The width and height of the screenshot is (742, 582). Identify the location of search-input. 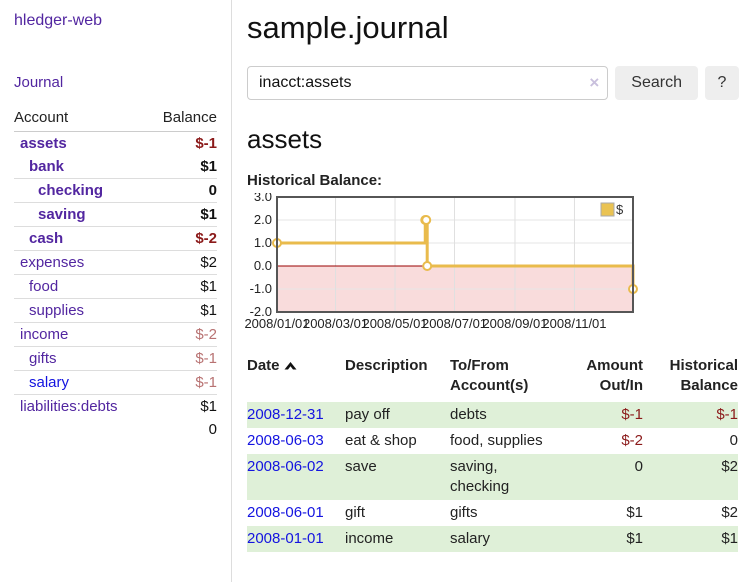
(428, 83).